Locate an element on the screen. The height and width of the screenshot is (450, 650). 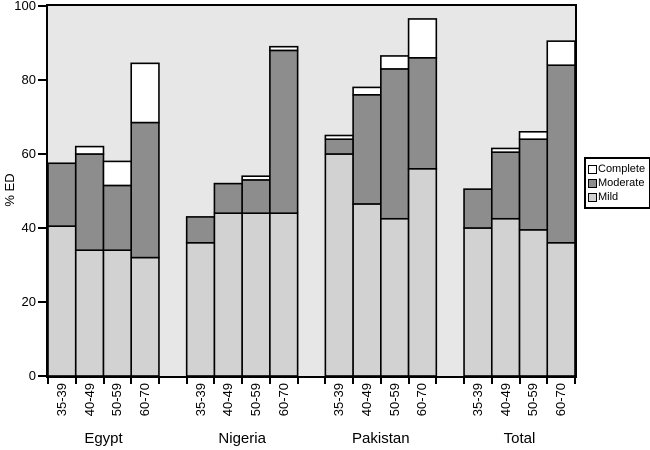
legend: Complete Moderate Mild is located at coordinates (617, 183).